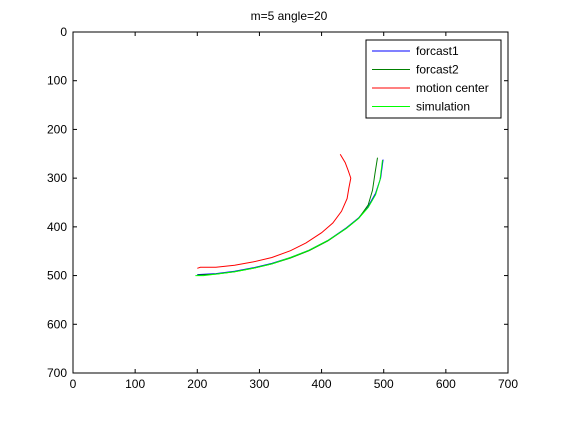 This screenshot has width=561, height=425. What do you see at coordinates (437, 70) in the screenshot?
I see `legend-label: forcast2` at bounding box center [437, 70].